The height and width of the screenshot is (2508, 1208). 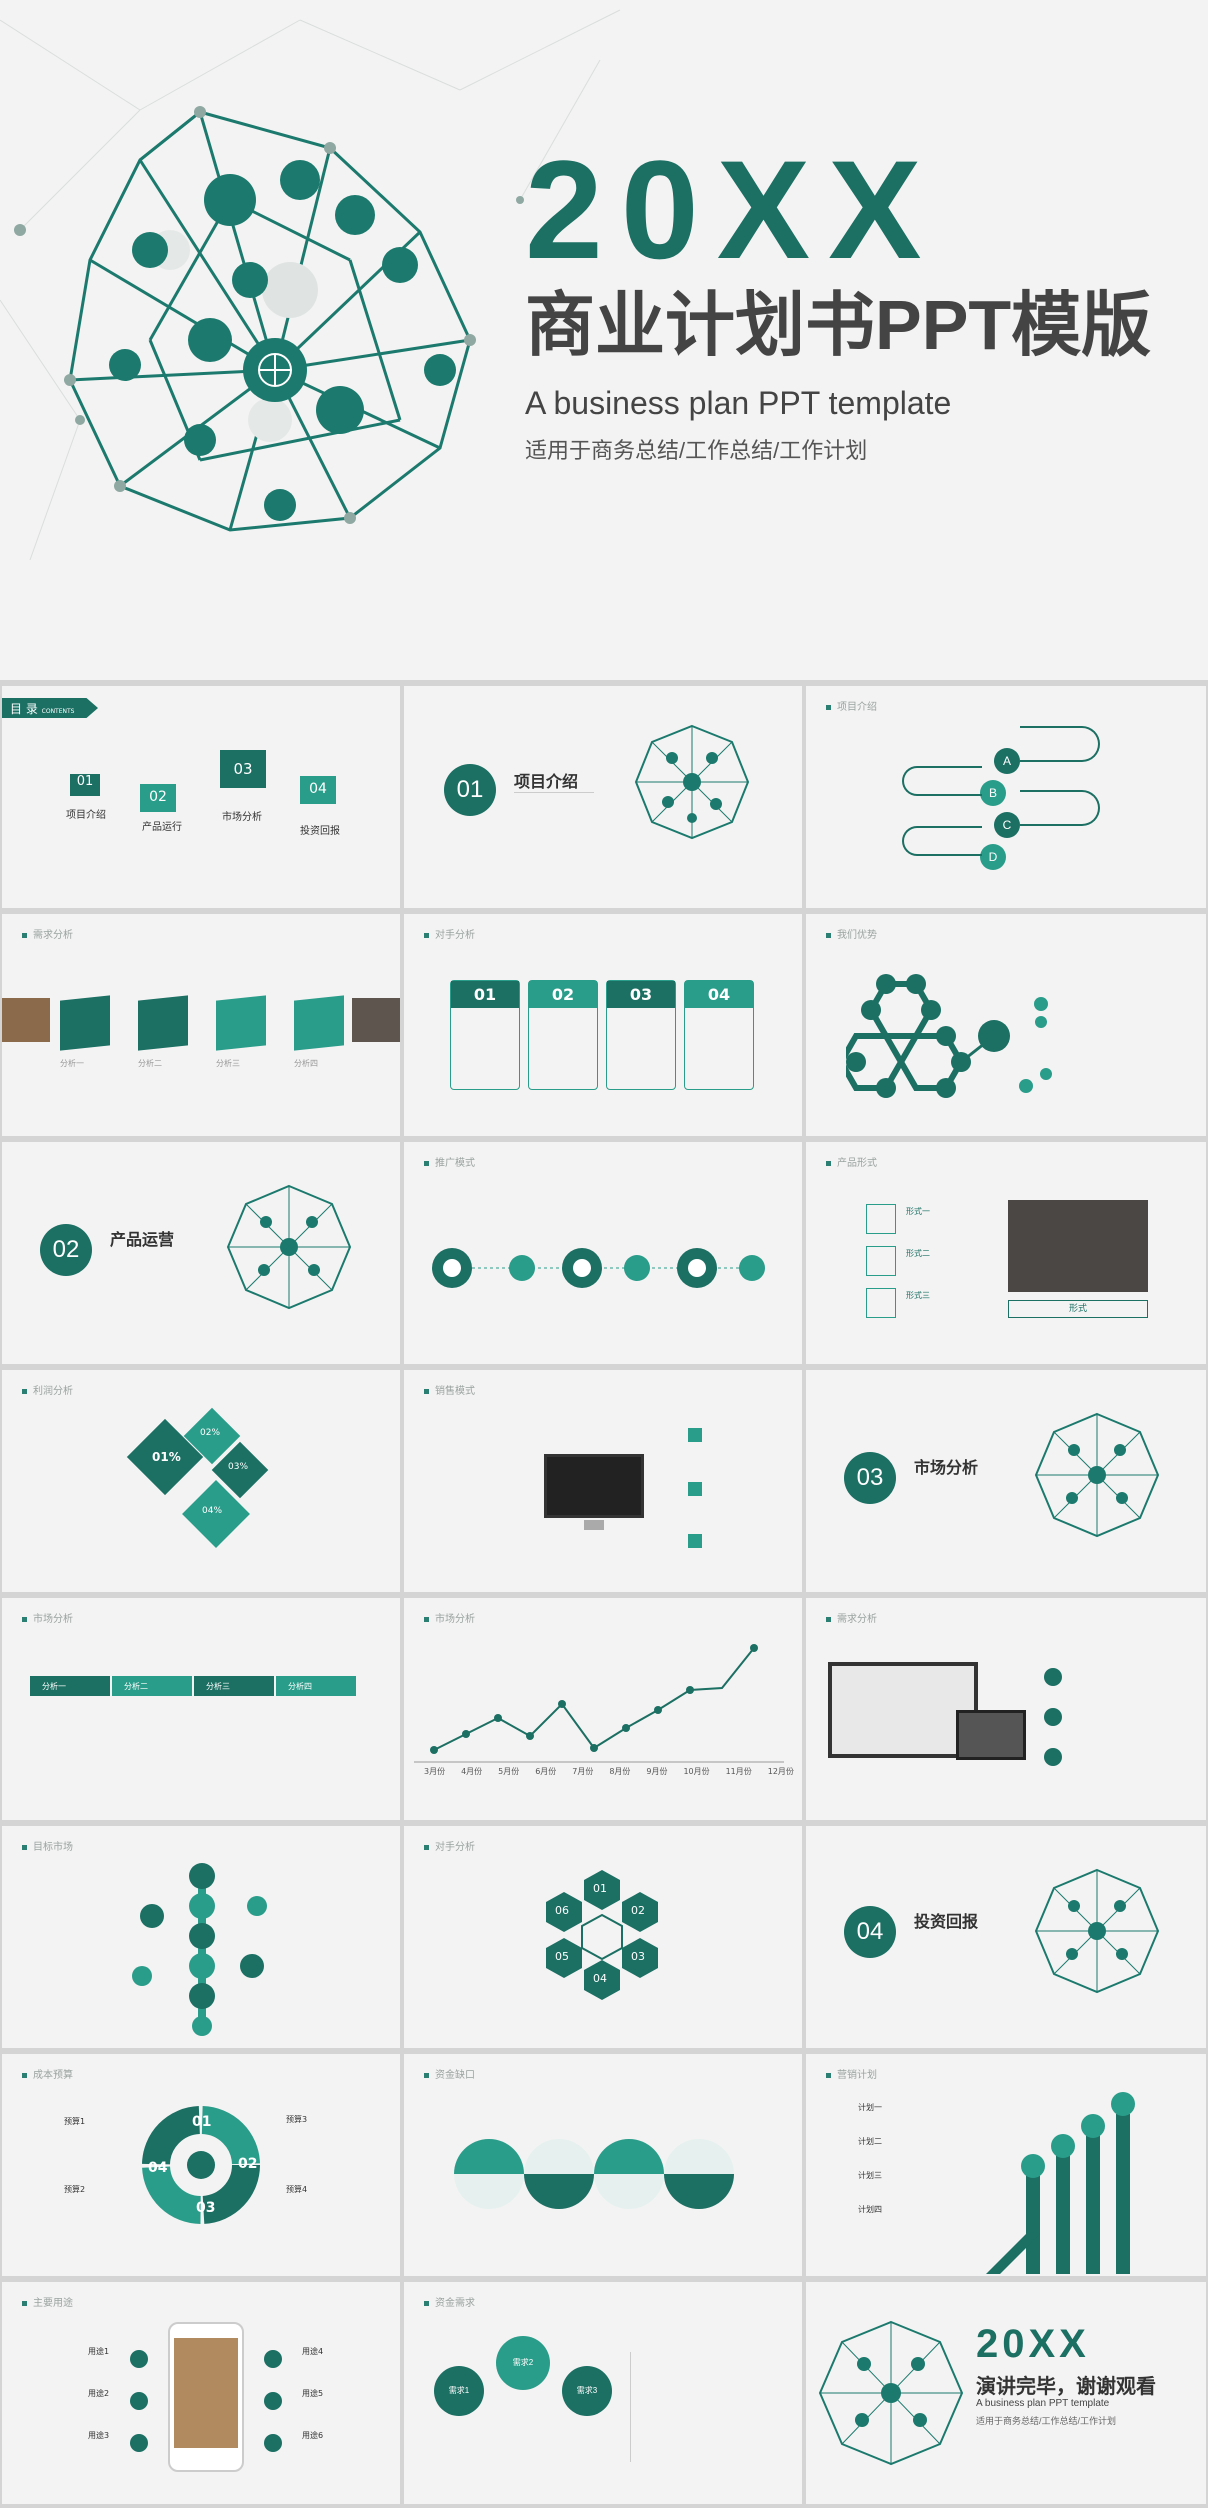 I want to click on format-label: 形式三, so click(x=918, y=1295).